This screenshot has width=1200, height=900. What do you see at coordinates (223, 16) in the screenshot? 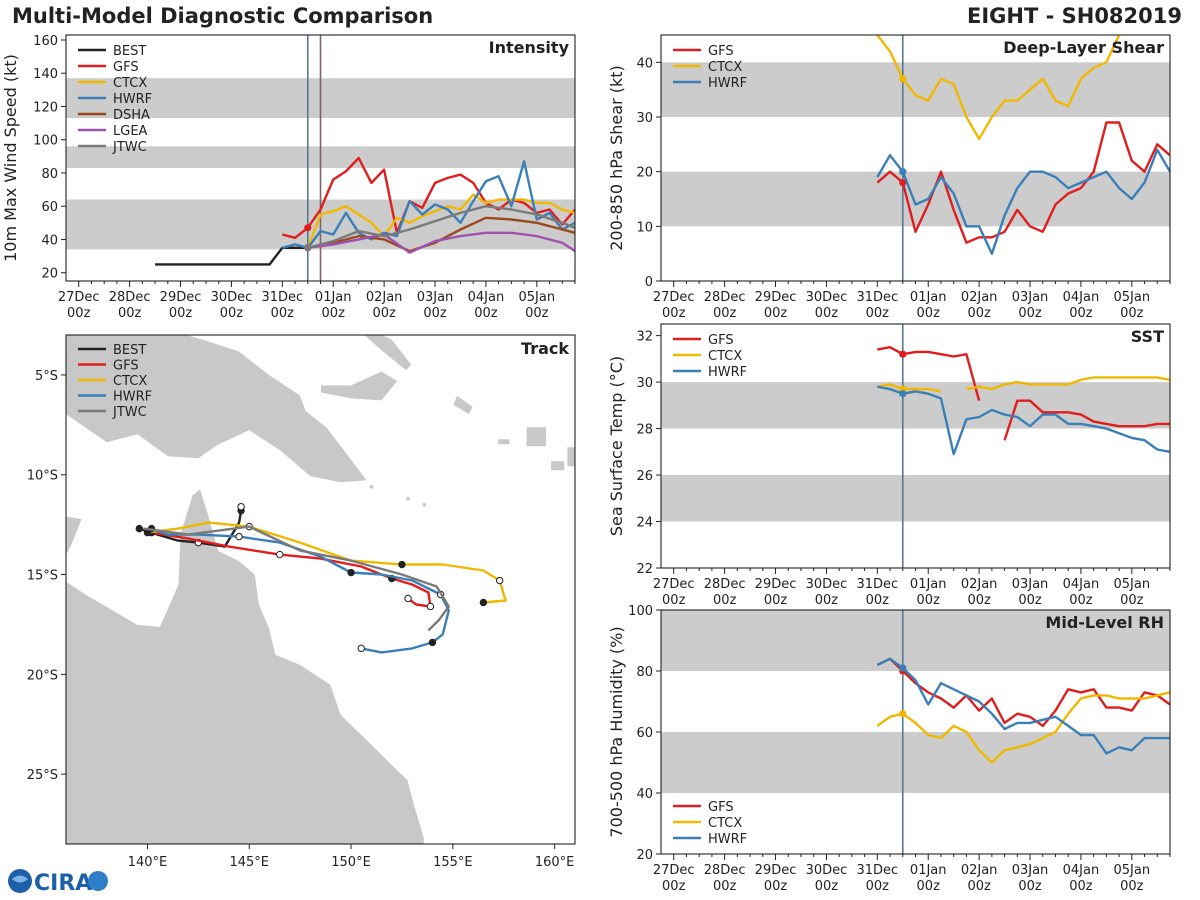
I see `page-title: Multi-Model Diagnostic Comparison` at bounding box center [223, 16].